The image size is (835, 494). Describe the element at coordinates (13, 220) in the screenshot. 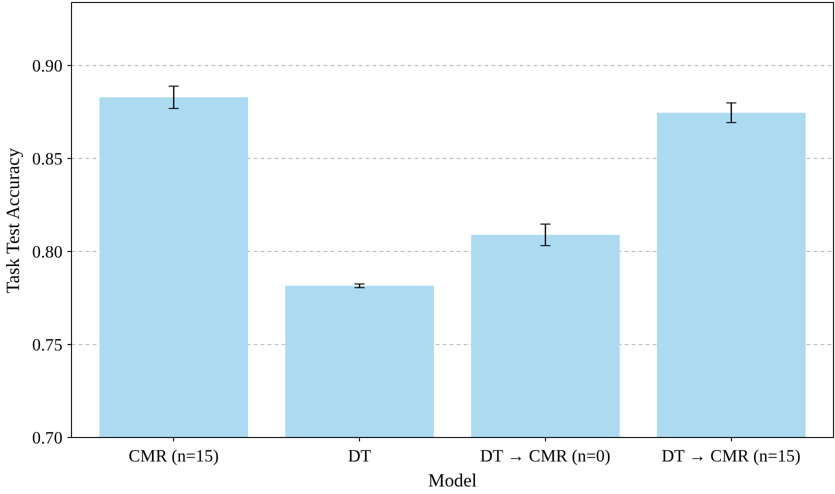

I see `y-axis-title: Task Test Accuracy` at that location.